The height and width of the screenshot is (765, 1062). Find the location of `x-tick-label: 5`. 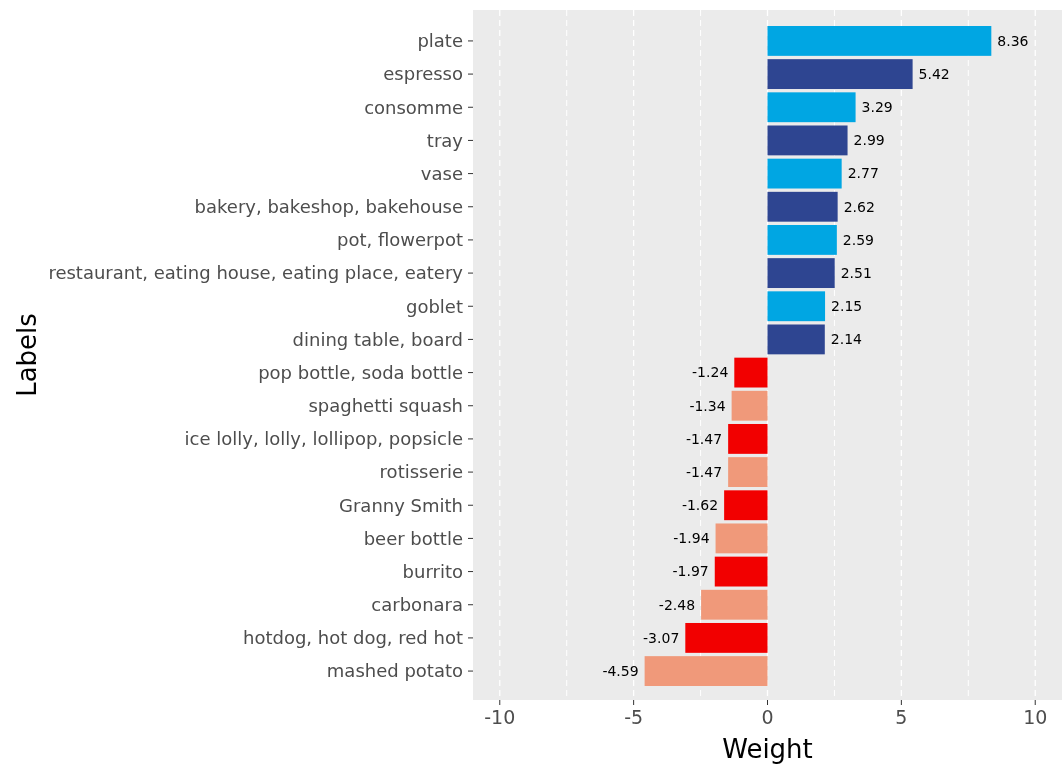

x-tick-label: 5 is located at coordinates (901, 717).